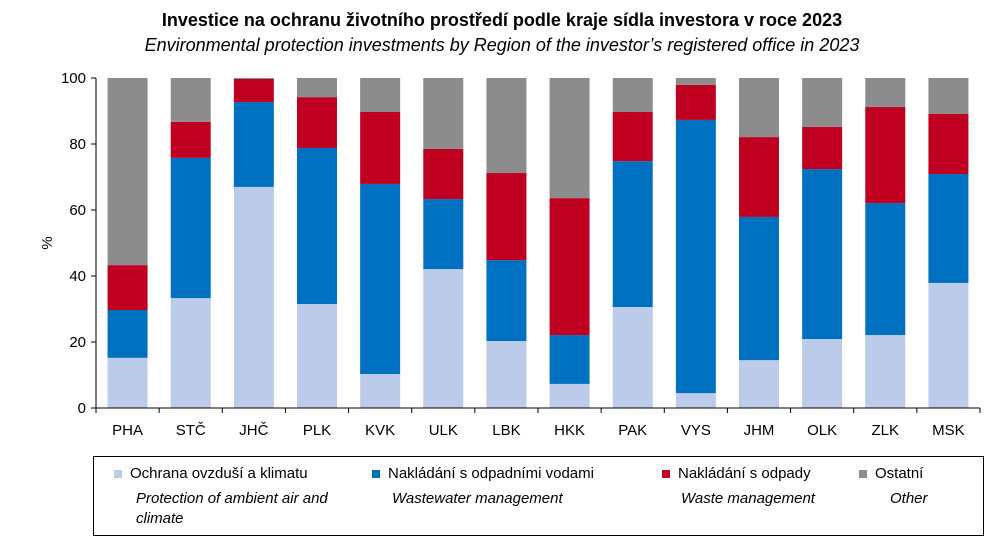  Describe the element at coordinates (317, 430) in the screenshot. I see `x-tick-label: PLK` at that location.